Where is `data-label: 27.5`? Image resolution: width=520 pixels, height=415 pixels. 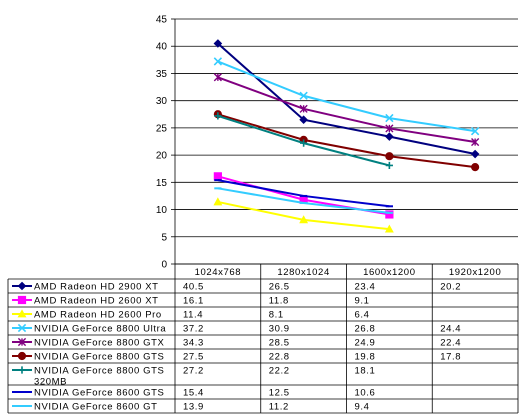
data-label: 27.5 is located at coordinates (193, 357).